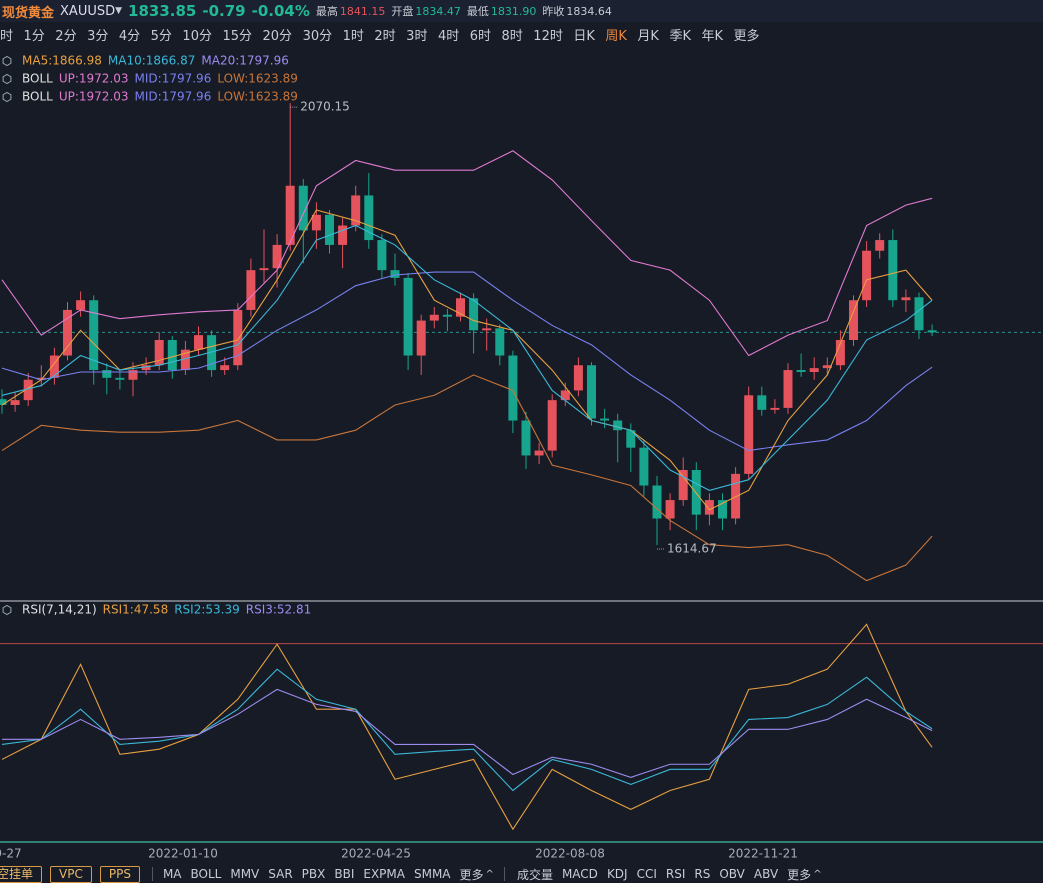 This screenshot has width=1043, height=883. What do you see at coordinates (417, 36) in the screenshot?
I see `period-button: 3时` at bounding box center [417, 36].